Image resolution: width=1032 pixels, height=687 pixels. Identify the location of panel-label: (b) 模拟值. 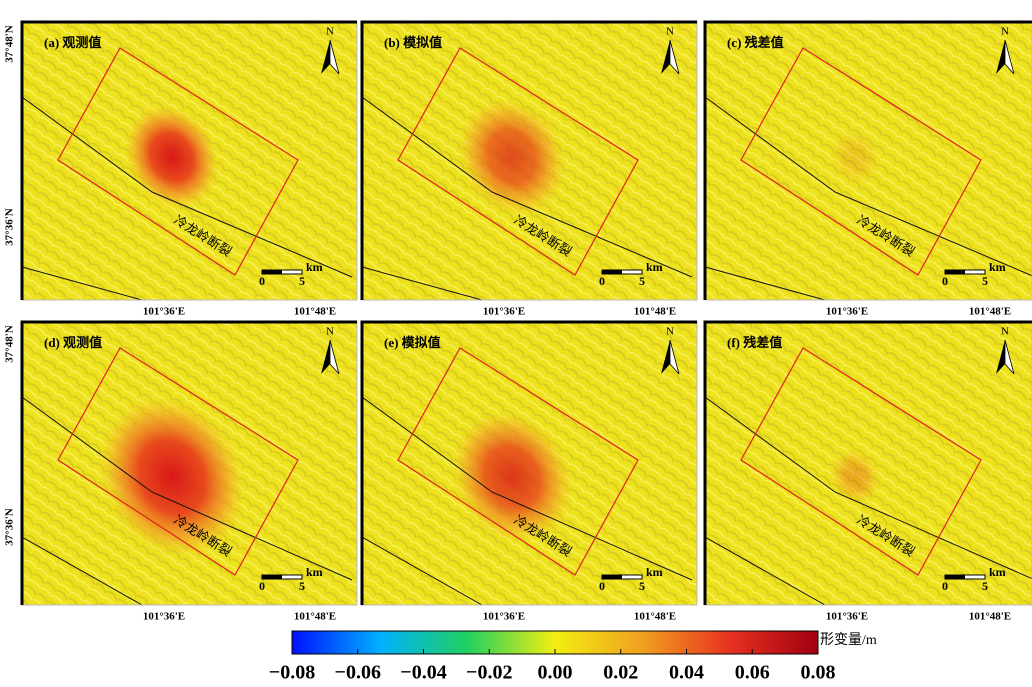
(413, 42).